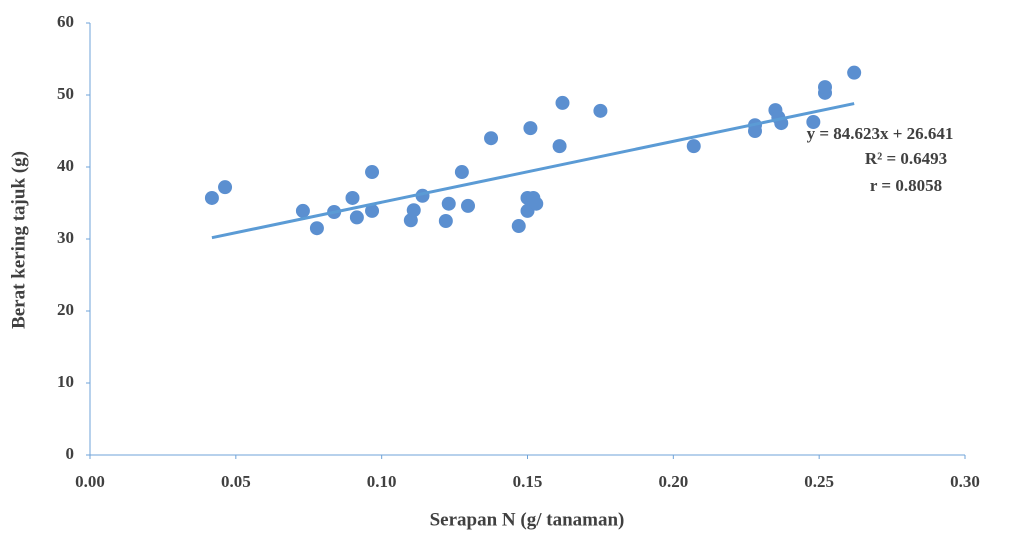 The width and height of the screenshot is (1014, 538). Describe the element at coordinates (965, 481) in the screenshot. I see `x-tick-label: 0.30` at that location.